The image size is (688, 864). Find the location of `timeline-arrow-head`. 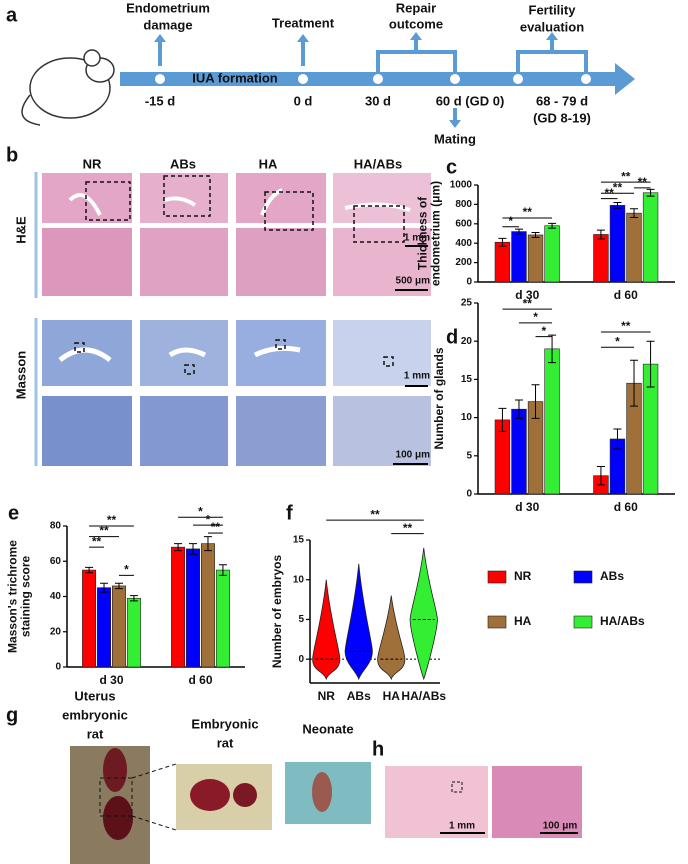

timeline-arrow-head is located at coordinates (625, 79).